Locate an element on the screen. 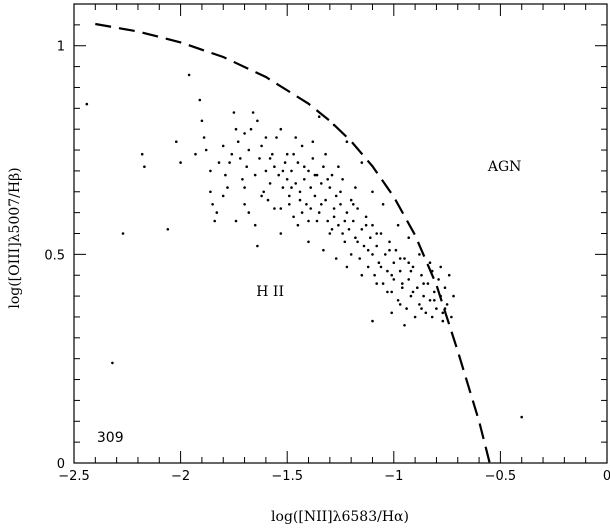 The width and height of the screenshot is (610, 530). agn-region-label: AGN is located at coordinates (504, 167).